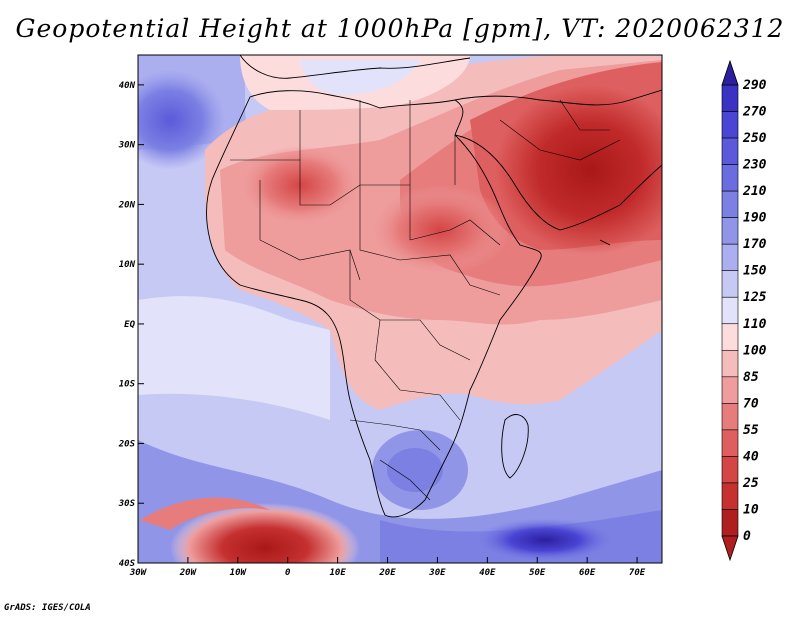 Image resolution: width=800 pixels, height=618 pixels. I want to click on lat-tick-label: EQ, so click(129, 325).